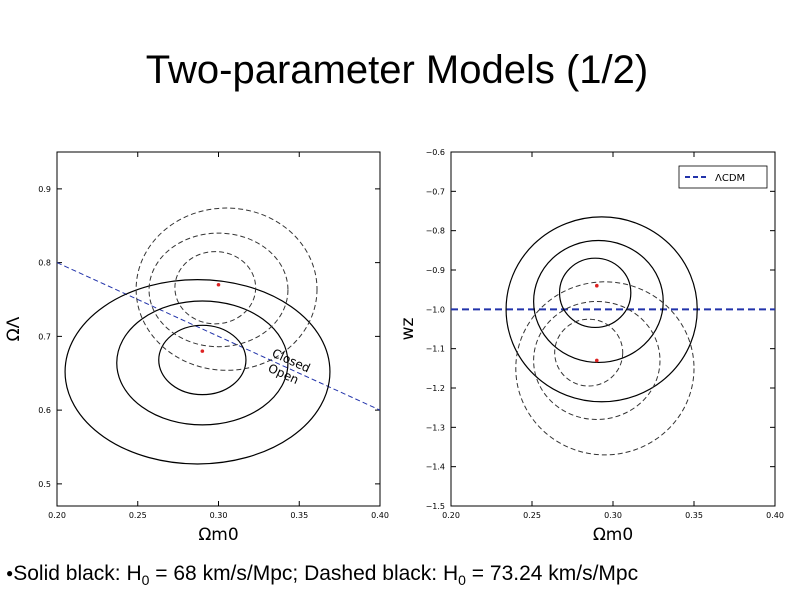 This screenshot has width=794, height=595. What do you see at coordinates (44, 336) in the screenshot?
I see `y-tick-label: 0.7` at bounding box center [44, 336].